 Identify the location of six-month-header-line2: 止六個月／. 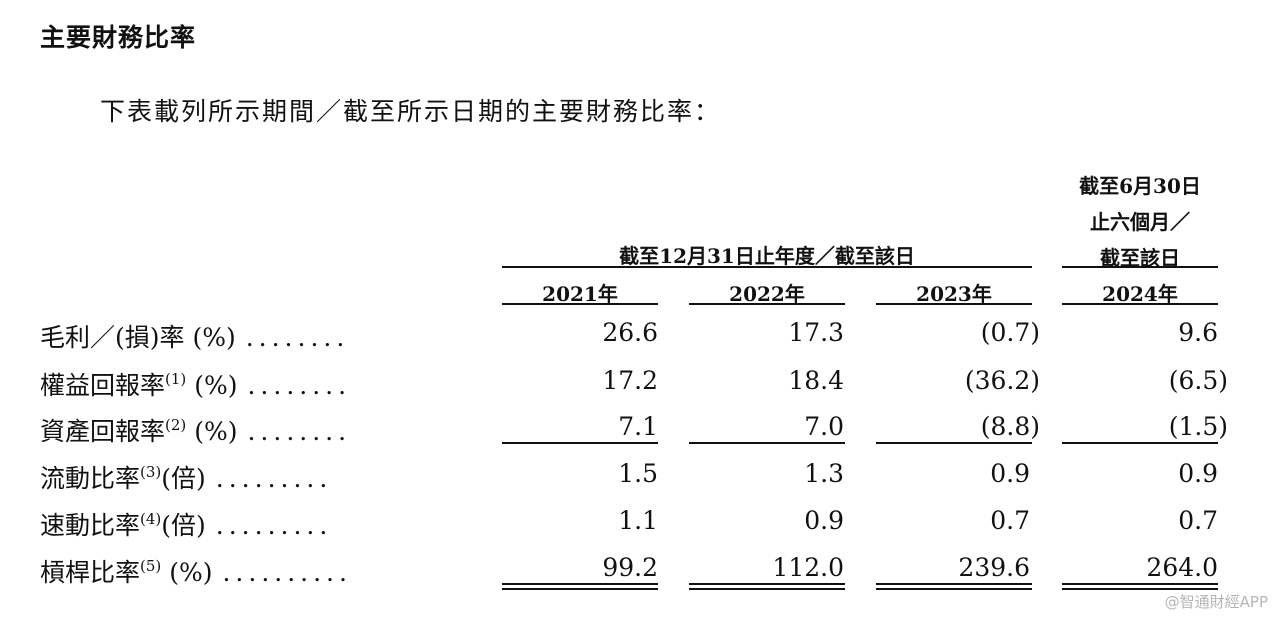
(1140, 222).